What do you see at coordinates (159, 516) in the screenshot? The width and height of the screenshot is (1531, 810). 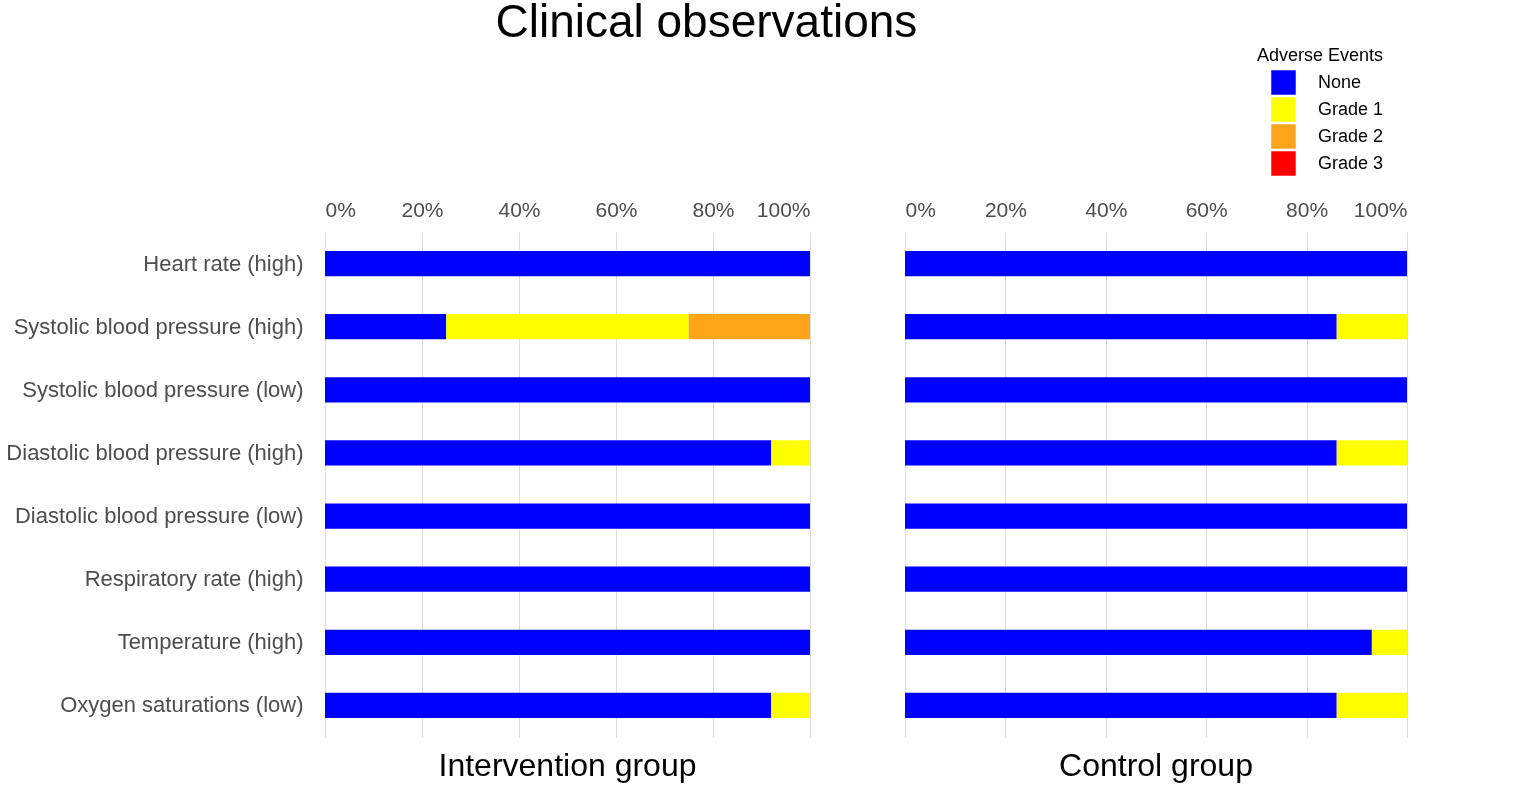 I see `y-tick-label: Diastolic blood pressure (low)` at bounding box center [159, 516].